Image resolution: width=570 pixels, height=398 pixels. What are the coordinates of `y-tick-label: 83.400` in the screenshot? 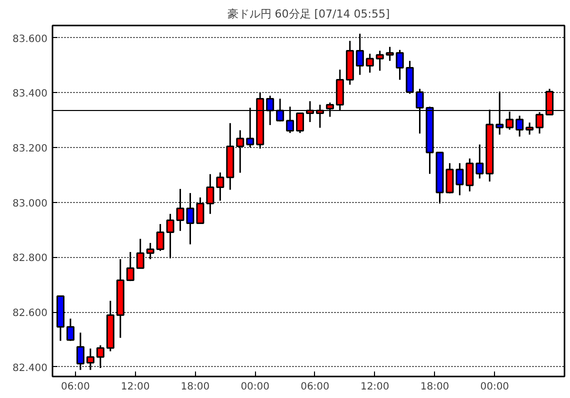 It's located at (30, 94).